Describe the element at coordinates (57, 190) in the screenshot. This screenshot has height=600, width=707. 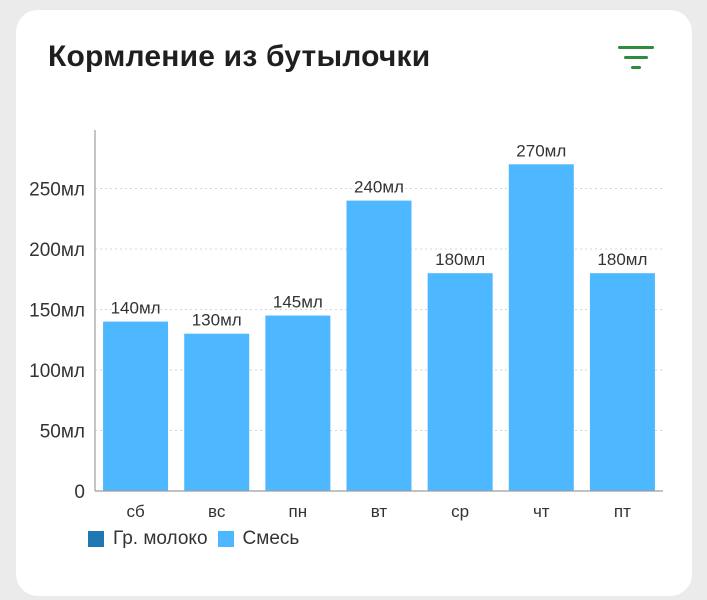
I see `y-tick-label: 250мл` at that location.